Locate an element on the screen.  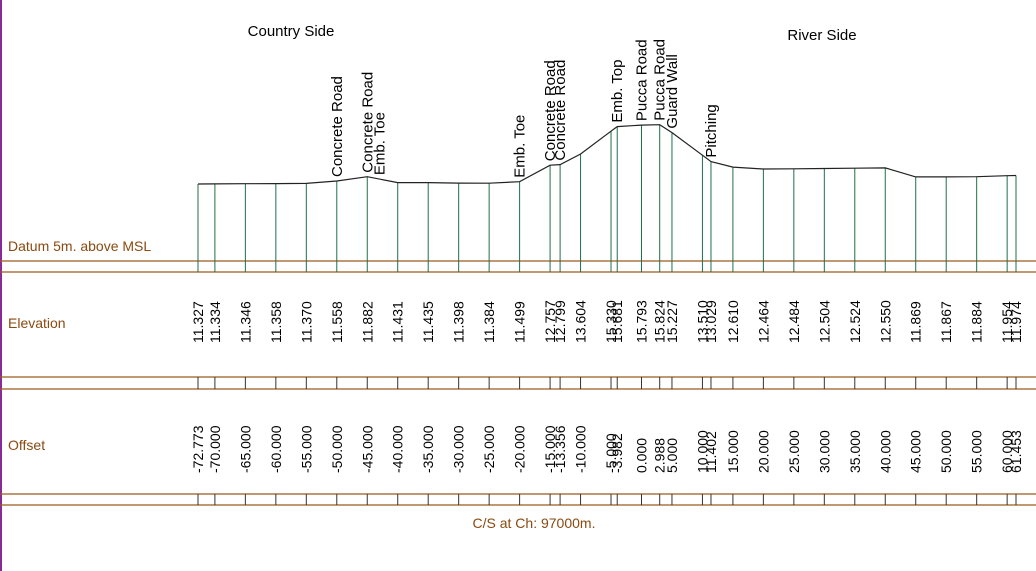
feature-label: Pitching is located at coordinates (711, 130).